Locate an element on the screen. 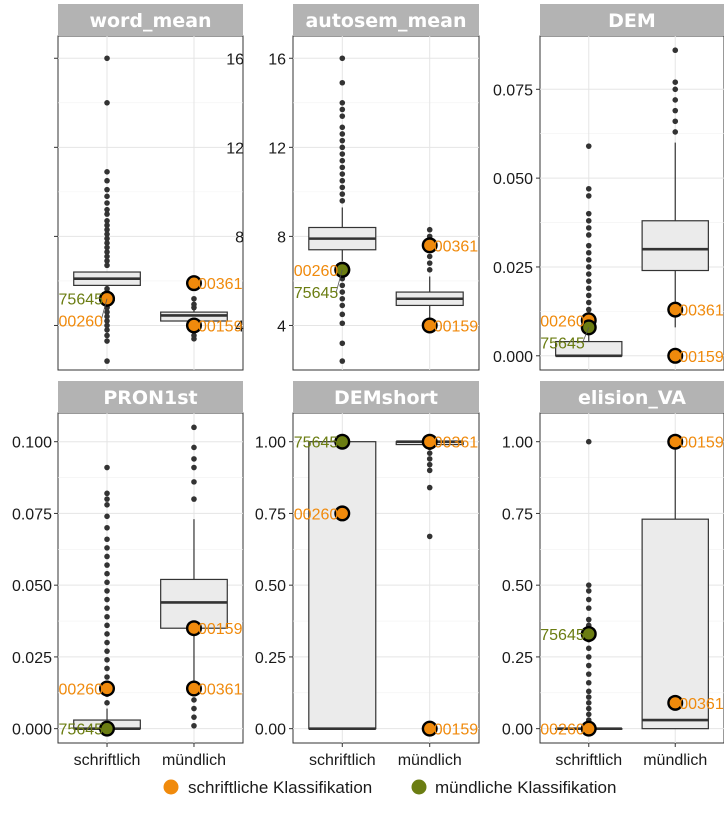  y-tick-label: 4 is located at coordinates (281, 326).